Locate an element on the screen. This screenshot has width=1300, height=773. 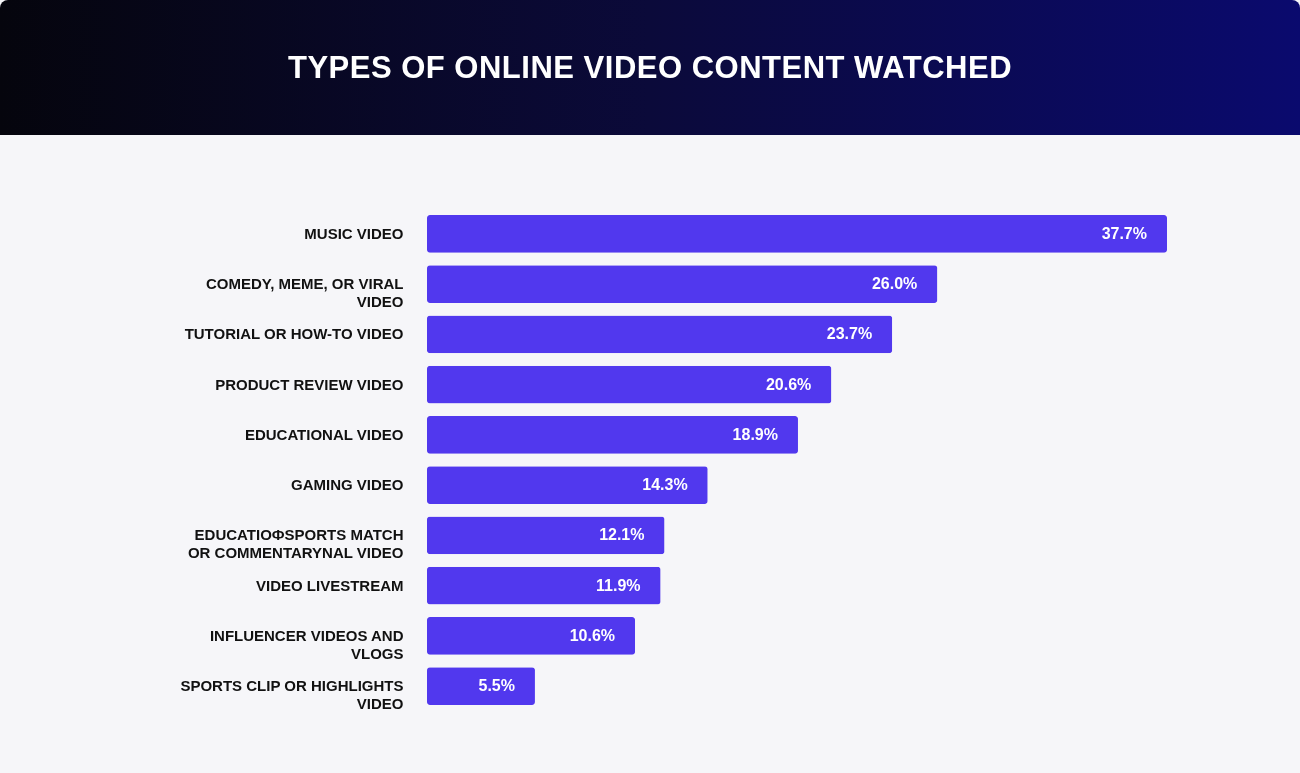
data-label: 12.1% is located at coordinates (622, 535).